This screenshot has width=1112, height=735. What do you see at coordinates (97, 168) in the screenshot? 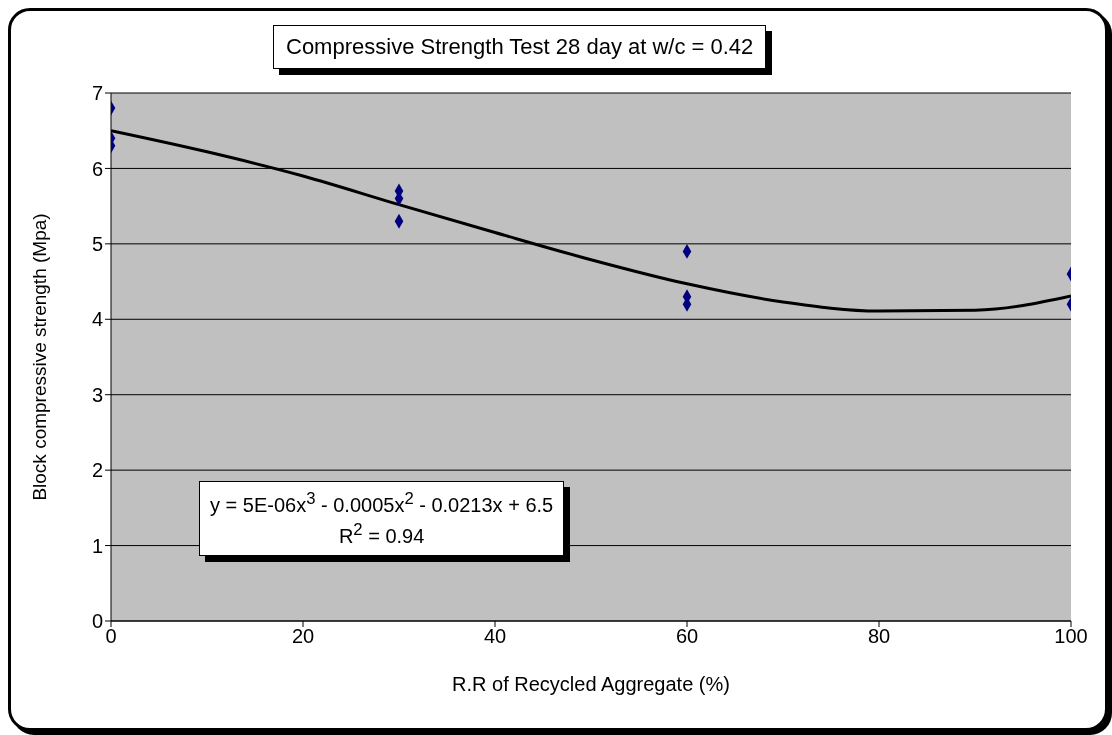
I see `y-tick-label: 6` at bounding box center [97, 168].